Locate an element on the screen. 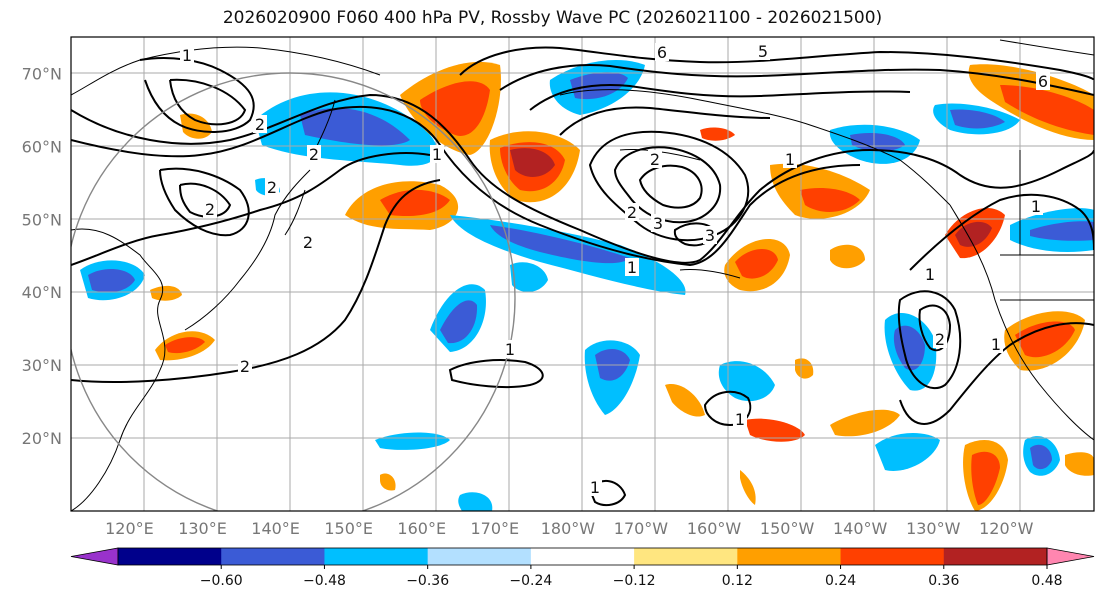  lon-label: 180°W is located at coordinates (568, 528).